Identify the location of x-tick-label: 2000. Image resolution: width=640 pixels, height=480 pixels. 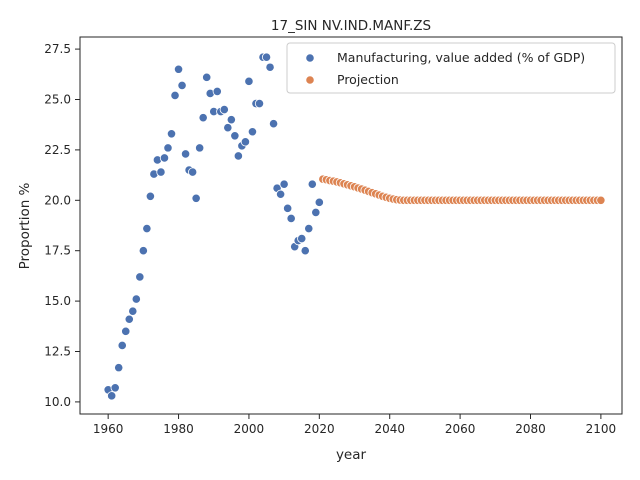
(249, 429).